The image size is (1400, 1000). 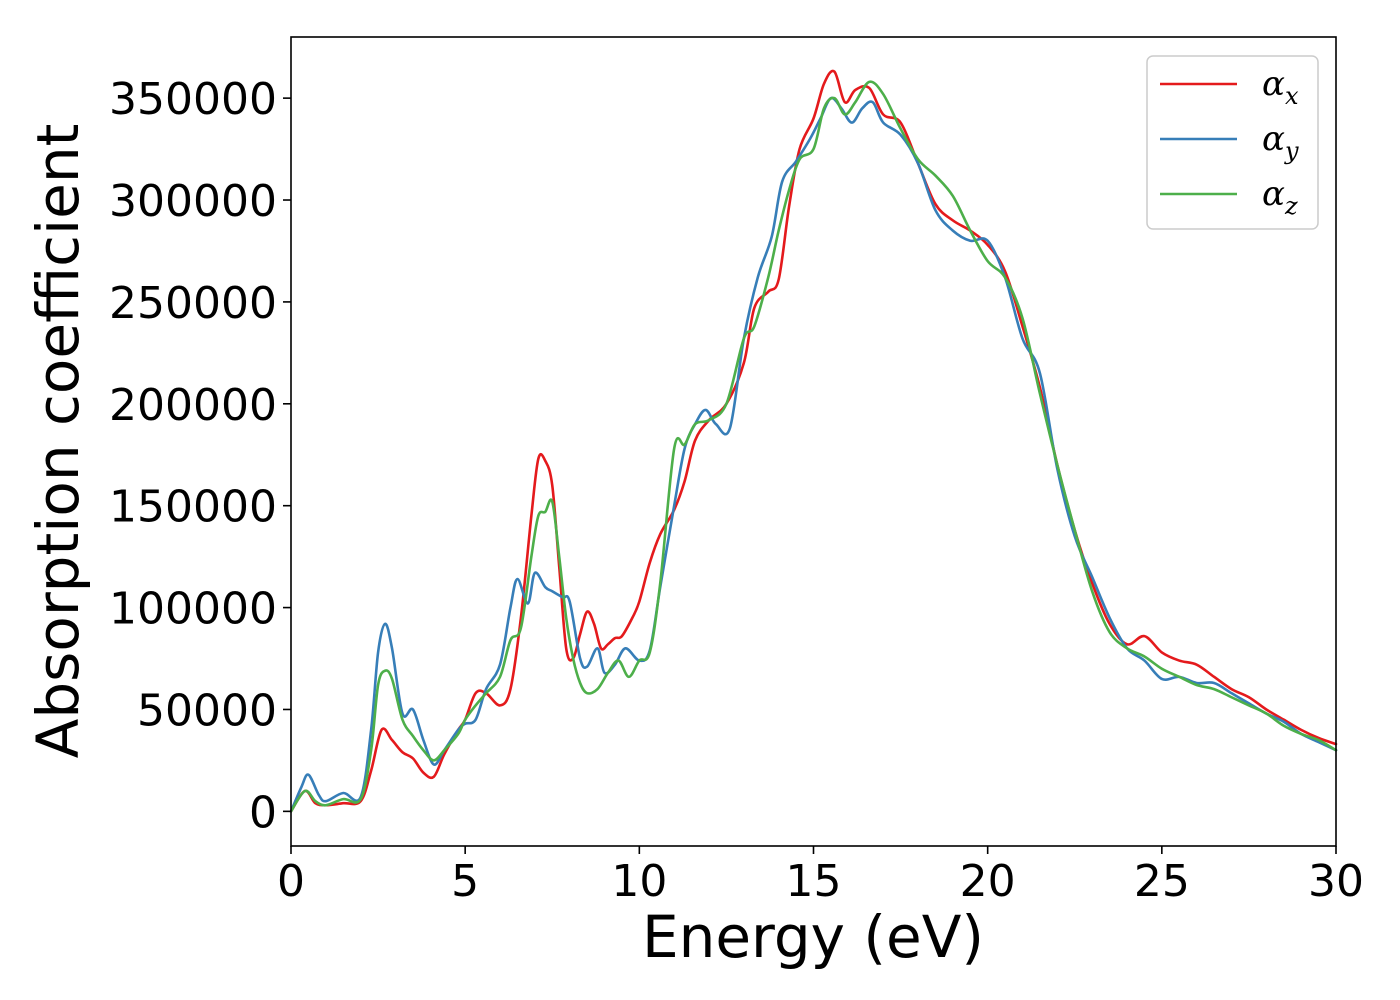 I want to click on legend-box, so click(x=1232, y=142).